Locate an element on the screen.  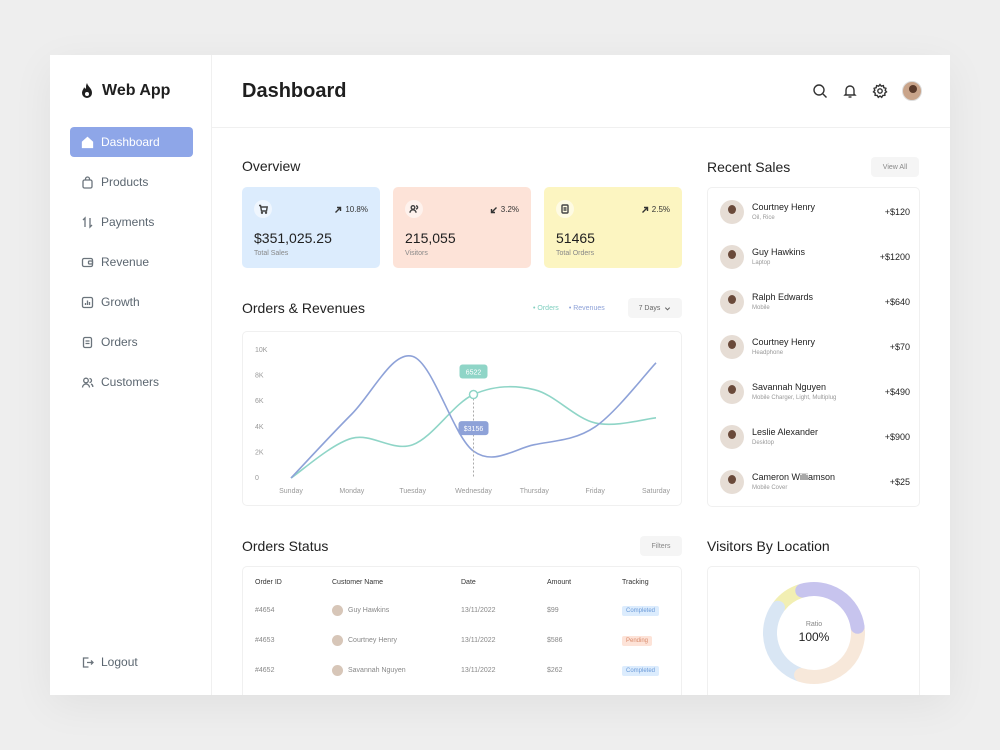
bell-icon is located at coordinates (850, 91).